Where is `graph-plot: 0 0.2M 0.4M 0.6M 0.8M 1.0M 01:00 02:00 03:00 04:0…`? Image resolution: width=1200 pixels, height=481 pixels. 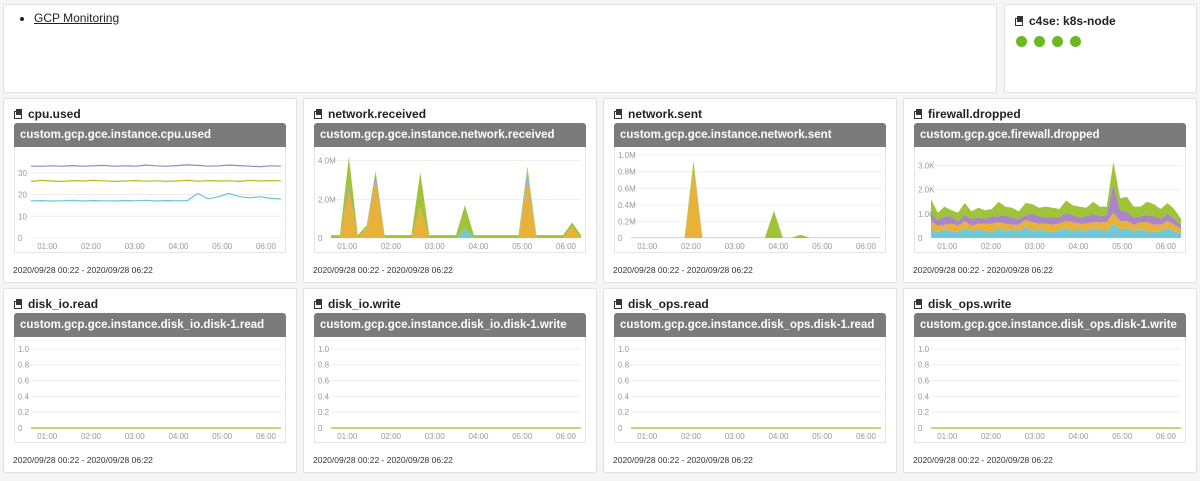
graph-plot: 0 0.2M 0.4M 0.6M 0.8M 1.0M 01:00 02:00 03:00 04:0… is located at coordinates (750, 200).